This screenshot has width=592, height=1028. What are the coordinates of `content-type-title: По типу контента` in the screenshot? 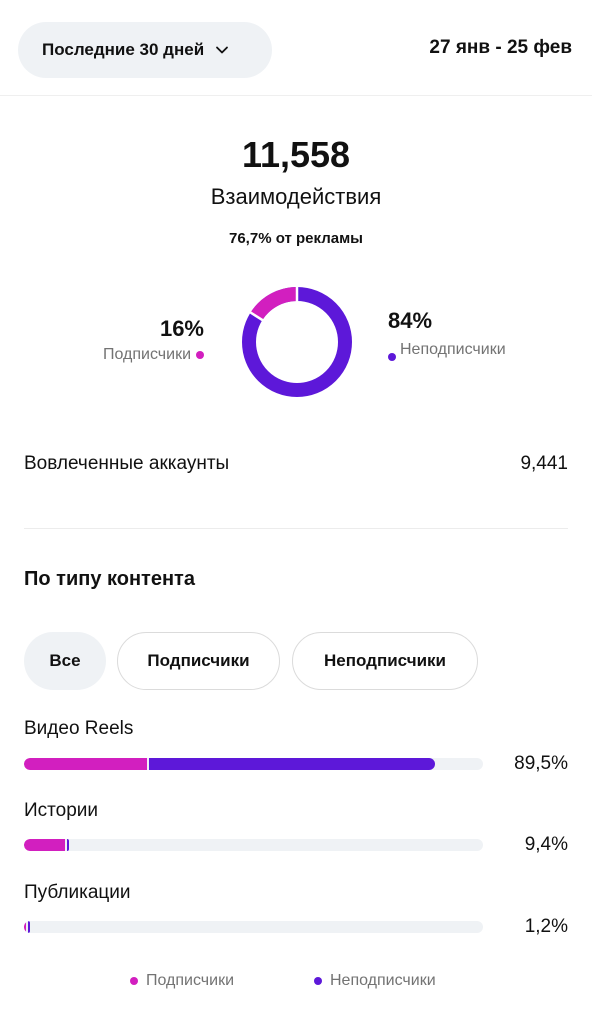 It's located at (109, 579).